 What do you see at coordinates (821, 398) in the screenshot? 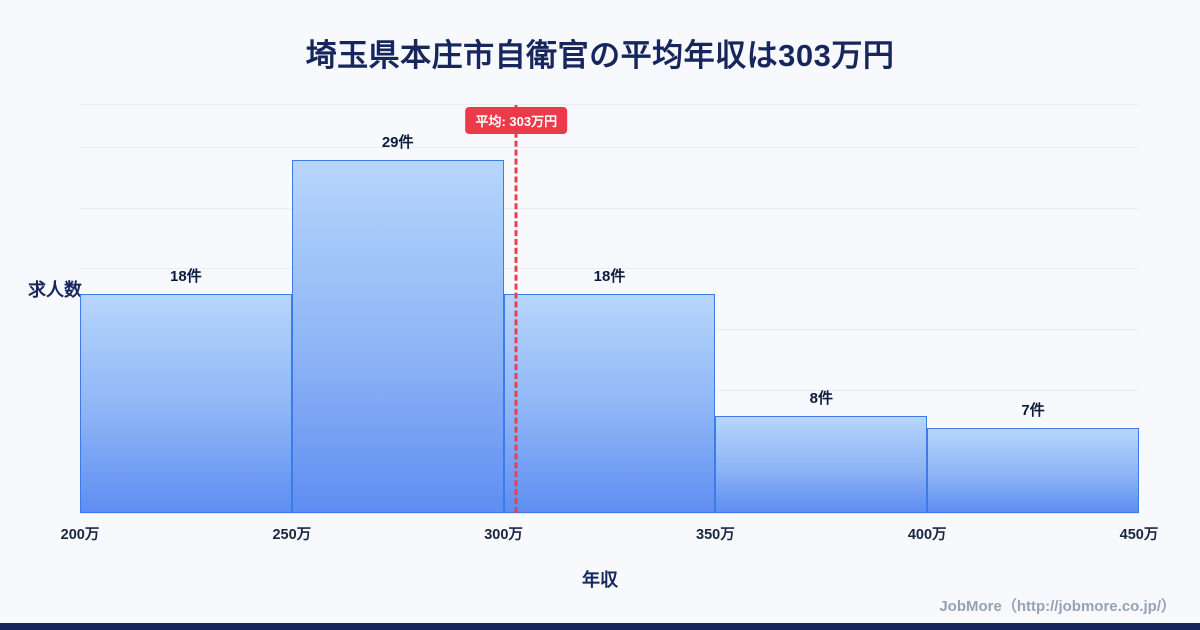
I see `bar-value-label: 8件` at bounding box center [821, 398].